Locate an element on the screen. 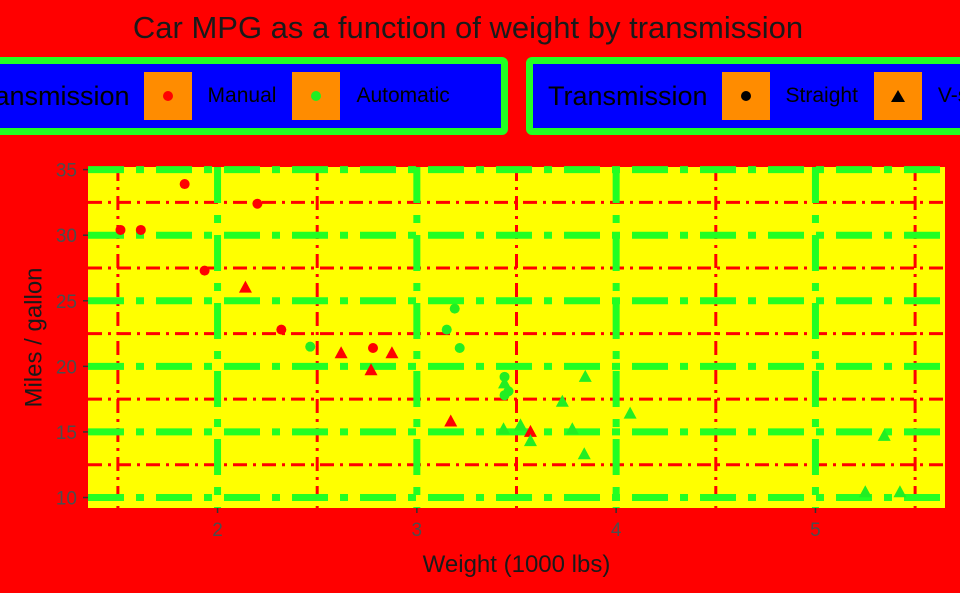 The image size is (960, 593). legend-transmission-shape: Transmission Straight V-shaped is located at coordinates (743, 96).